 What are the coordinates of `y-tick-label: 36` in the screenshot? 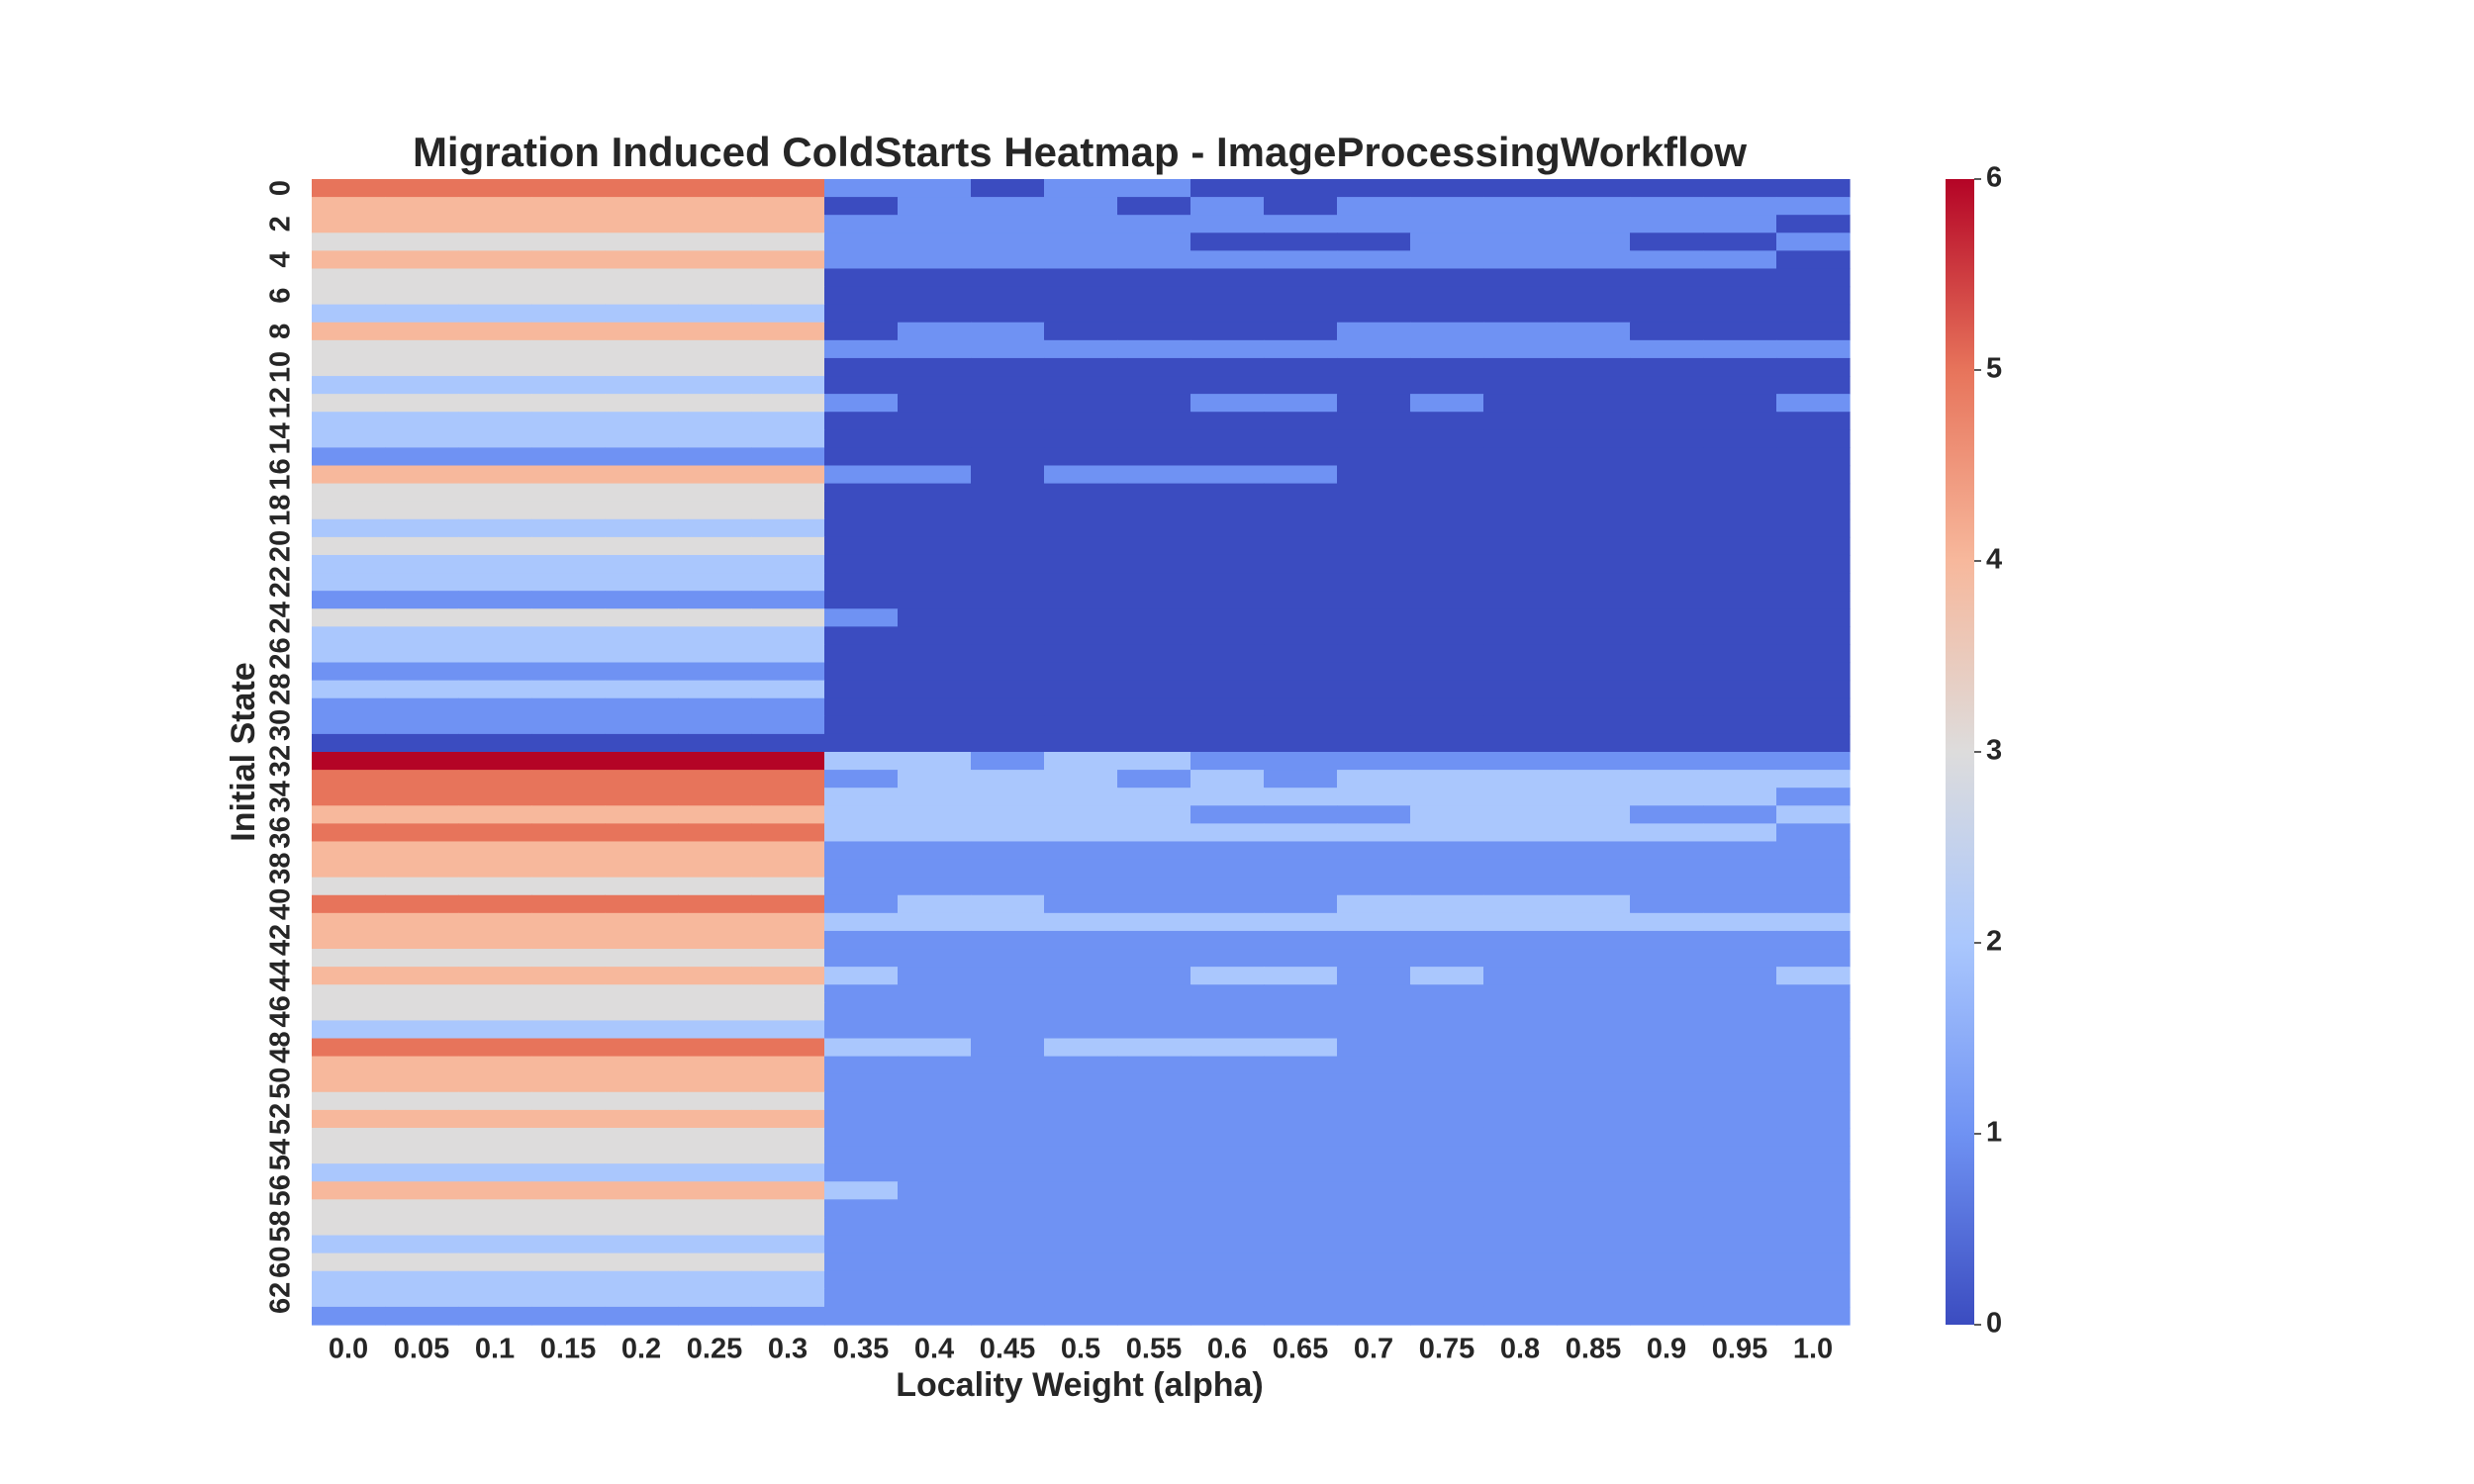 It's located at (281, 832).